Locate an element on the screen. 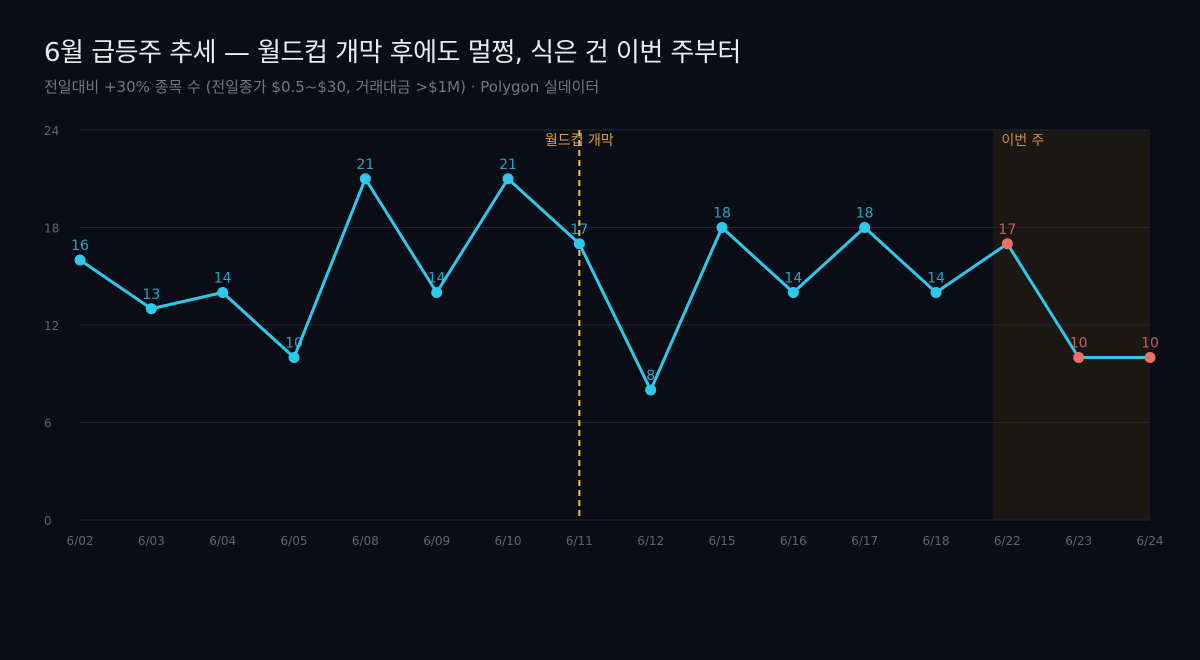  x-tick-label: 6/08 is located at coordinates (365, 541).